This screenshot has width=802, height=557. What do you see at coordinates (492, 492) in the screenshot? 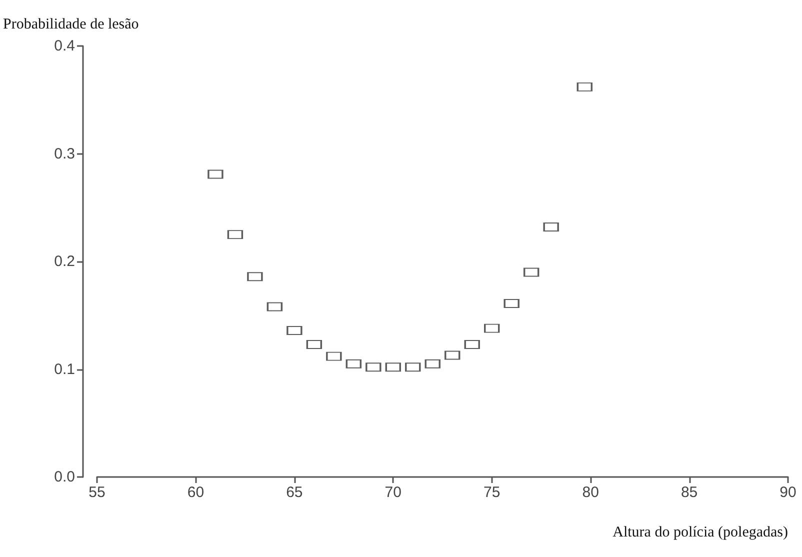
I see `x-tick-label: 75` at bounding box center [492, 492].